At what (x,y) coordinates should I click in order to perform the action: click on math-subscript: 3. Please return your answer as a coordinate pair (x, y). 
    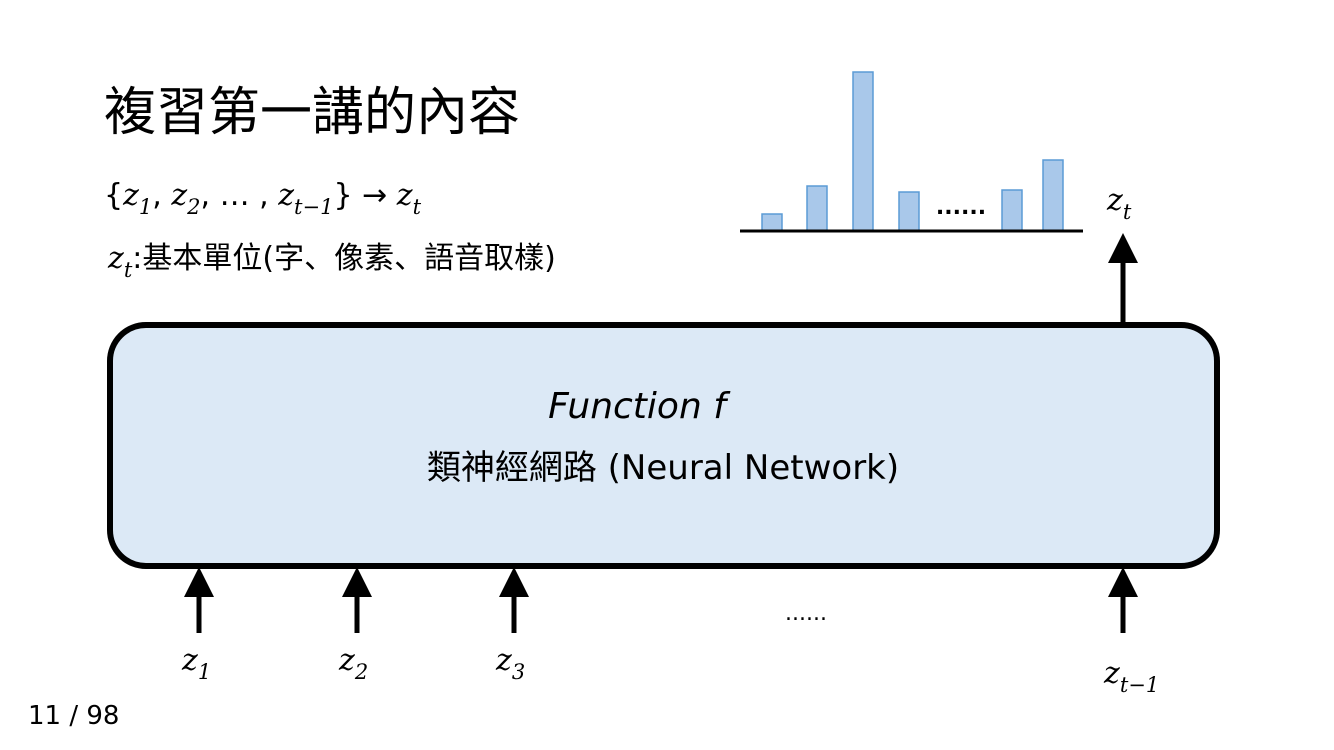
    Looking at the image, I should click on (518, 672).